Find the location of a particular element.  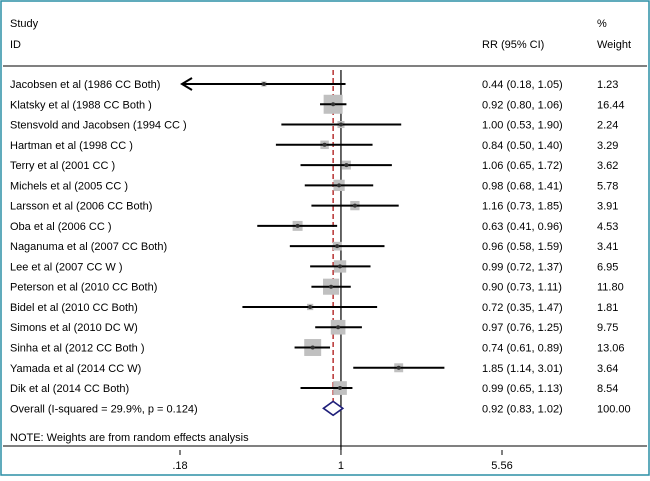

study-label: Larsson et al (2006 CC Both) is located at coordinates (81, 207).